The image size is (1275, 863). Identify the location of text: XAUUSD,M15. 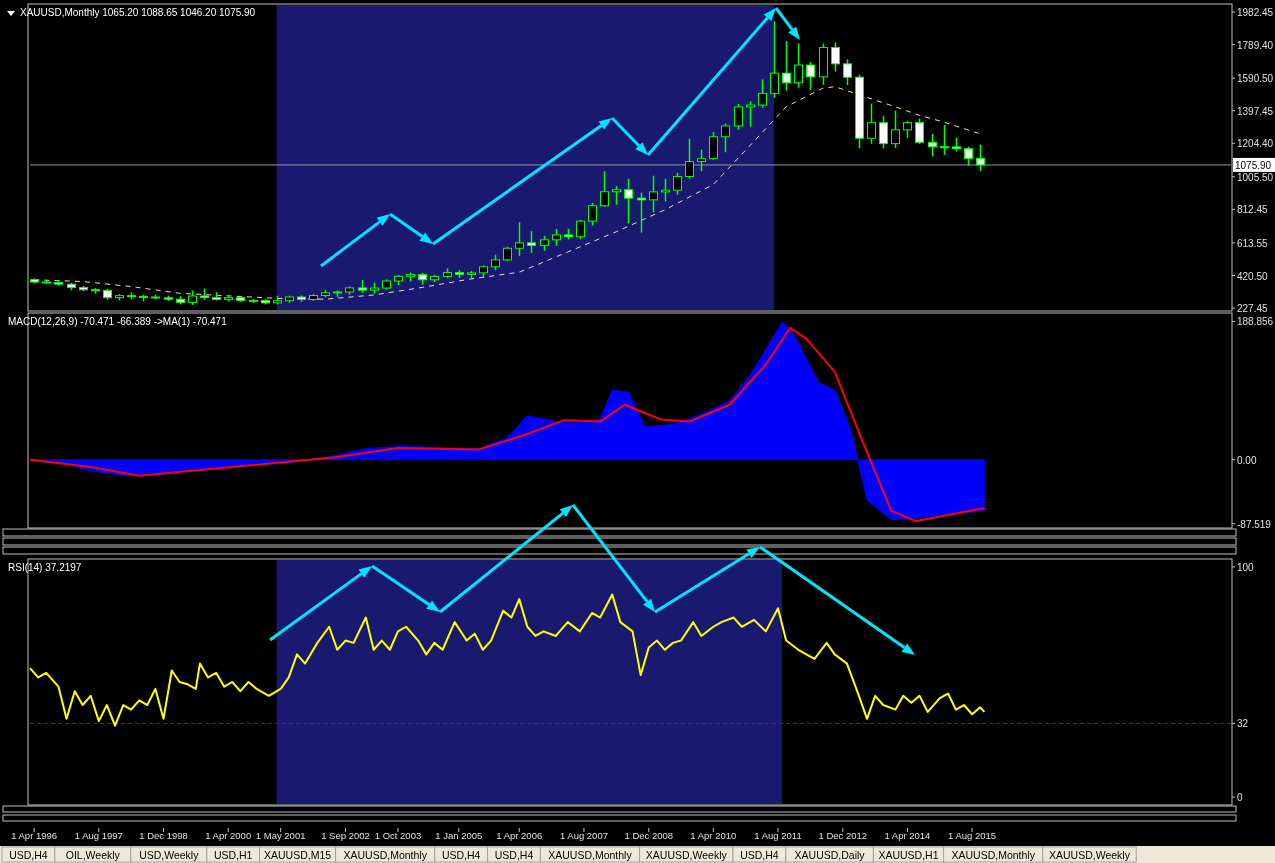
(298, 855).